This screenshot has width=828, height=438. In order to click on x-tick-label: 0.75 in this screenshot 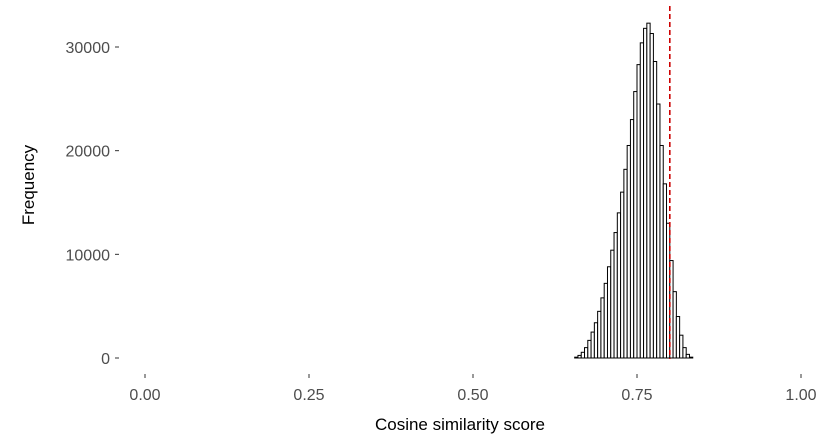, I will do `click(636, 395)`.